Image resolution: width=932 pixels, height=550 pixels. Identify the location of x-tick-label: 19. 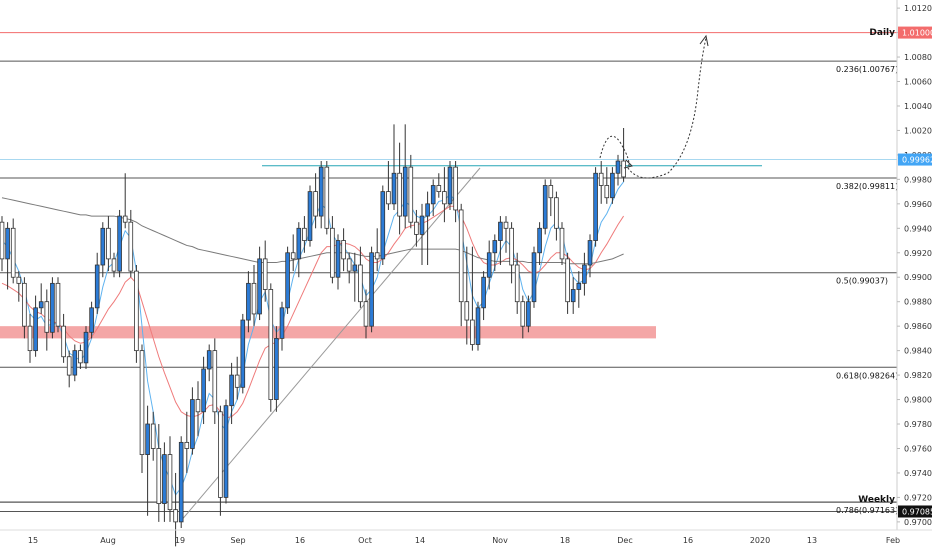
(180, 540).